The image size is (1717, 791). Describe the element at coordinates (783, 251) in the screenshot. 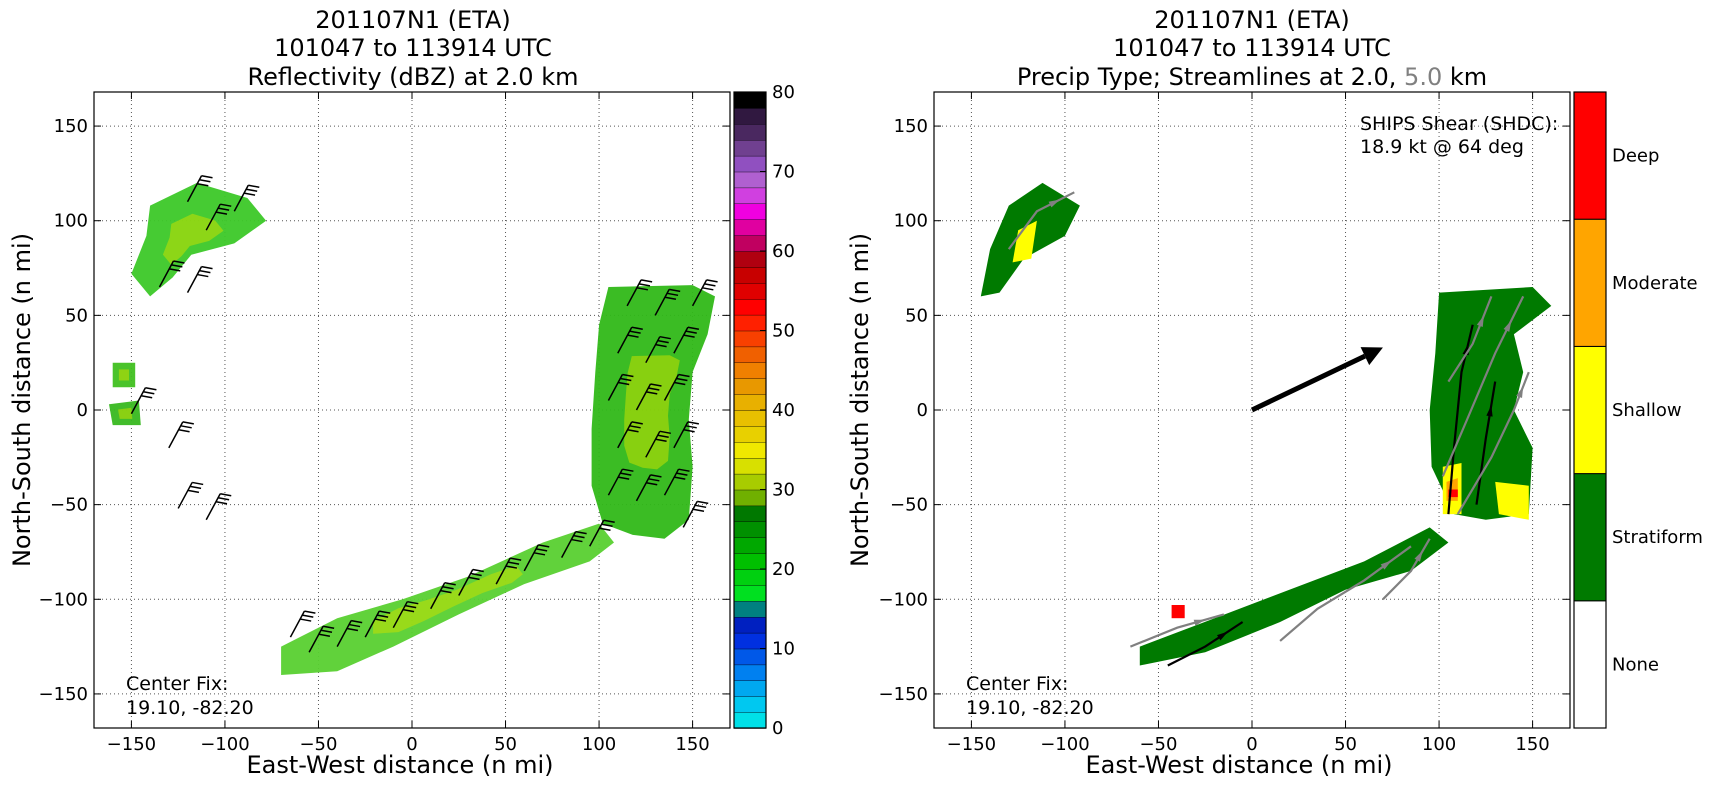

I see `colorbar-tick-label: 60` at that location.